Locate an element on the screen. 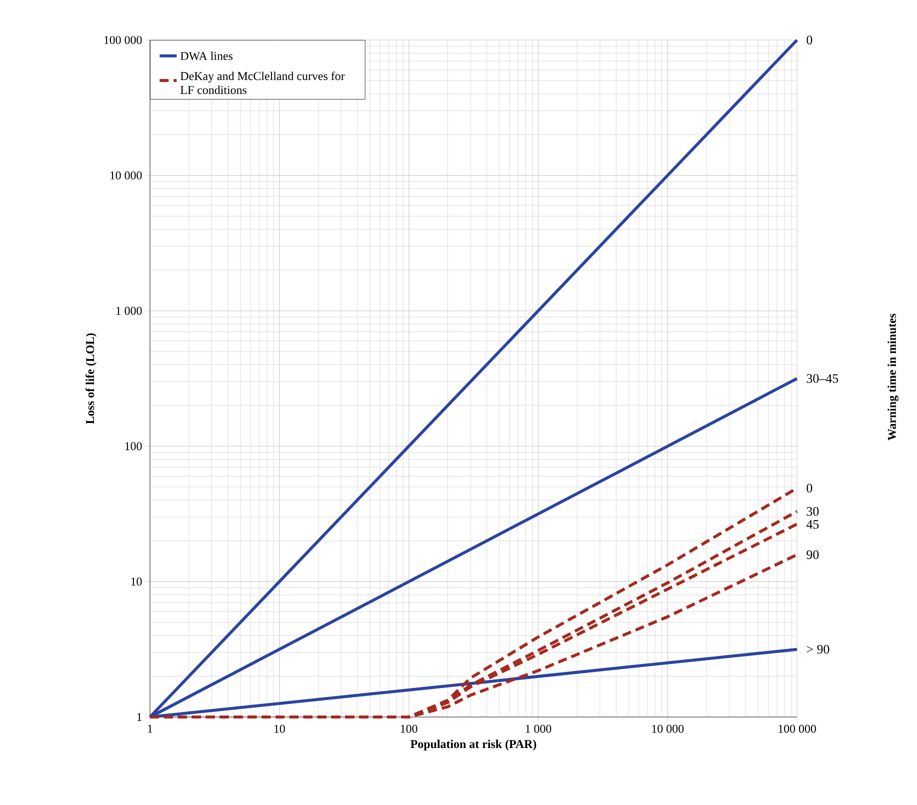 The height and width of the screenshot is (805, 917). y-tick-label: 1 000 is located at coordinates (129, 310).